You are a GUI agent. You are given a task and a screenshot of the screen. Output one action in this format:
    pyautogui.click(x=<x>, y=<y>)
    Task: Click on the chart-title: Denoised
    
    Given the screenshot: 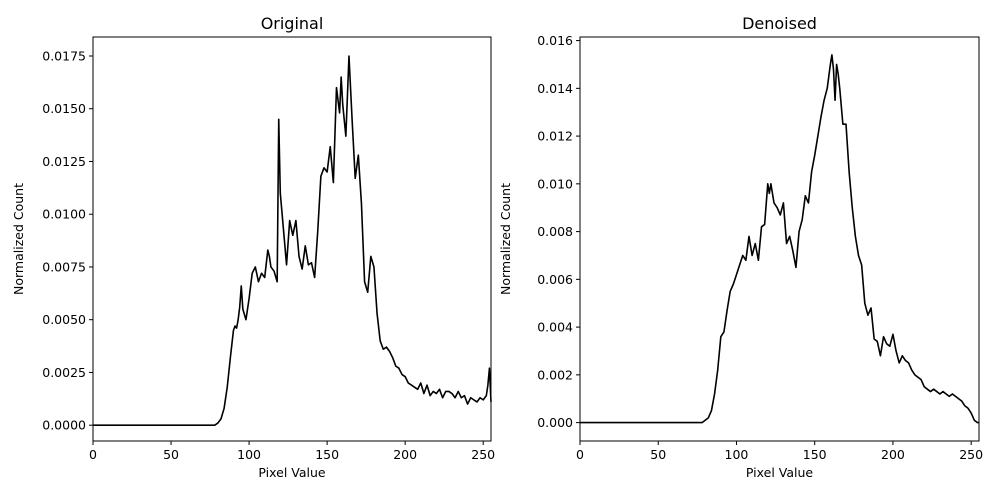 What is the action you would take?
    pyautogui.click(x=779, y=23)
    